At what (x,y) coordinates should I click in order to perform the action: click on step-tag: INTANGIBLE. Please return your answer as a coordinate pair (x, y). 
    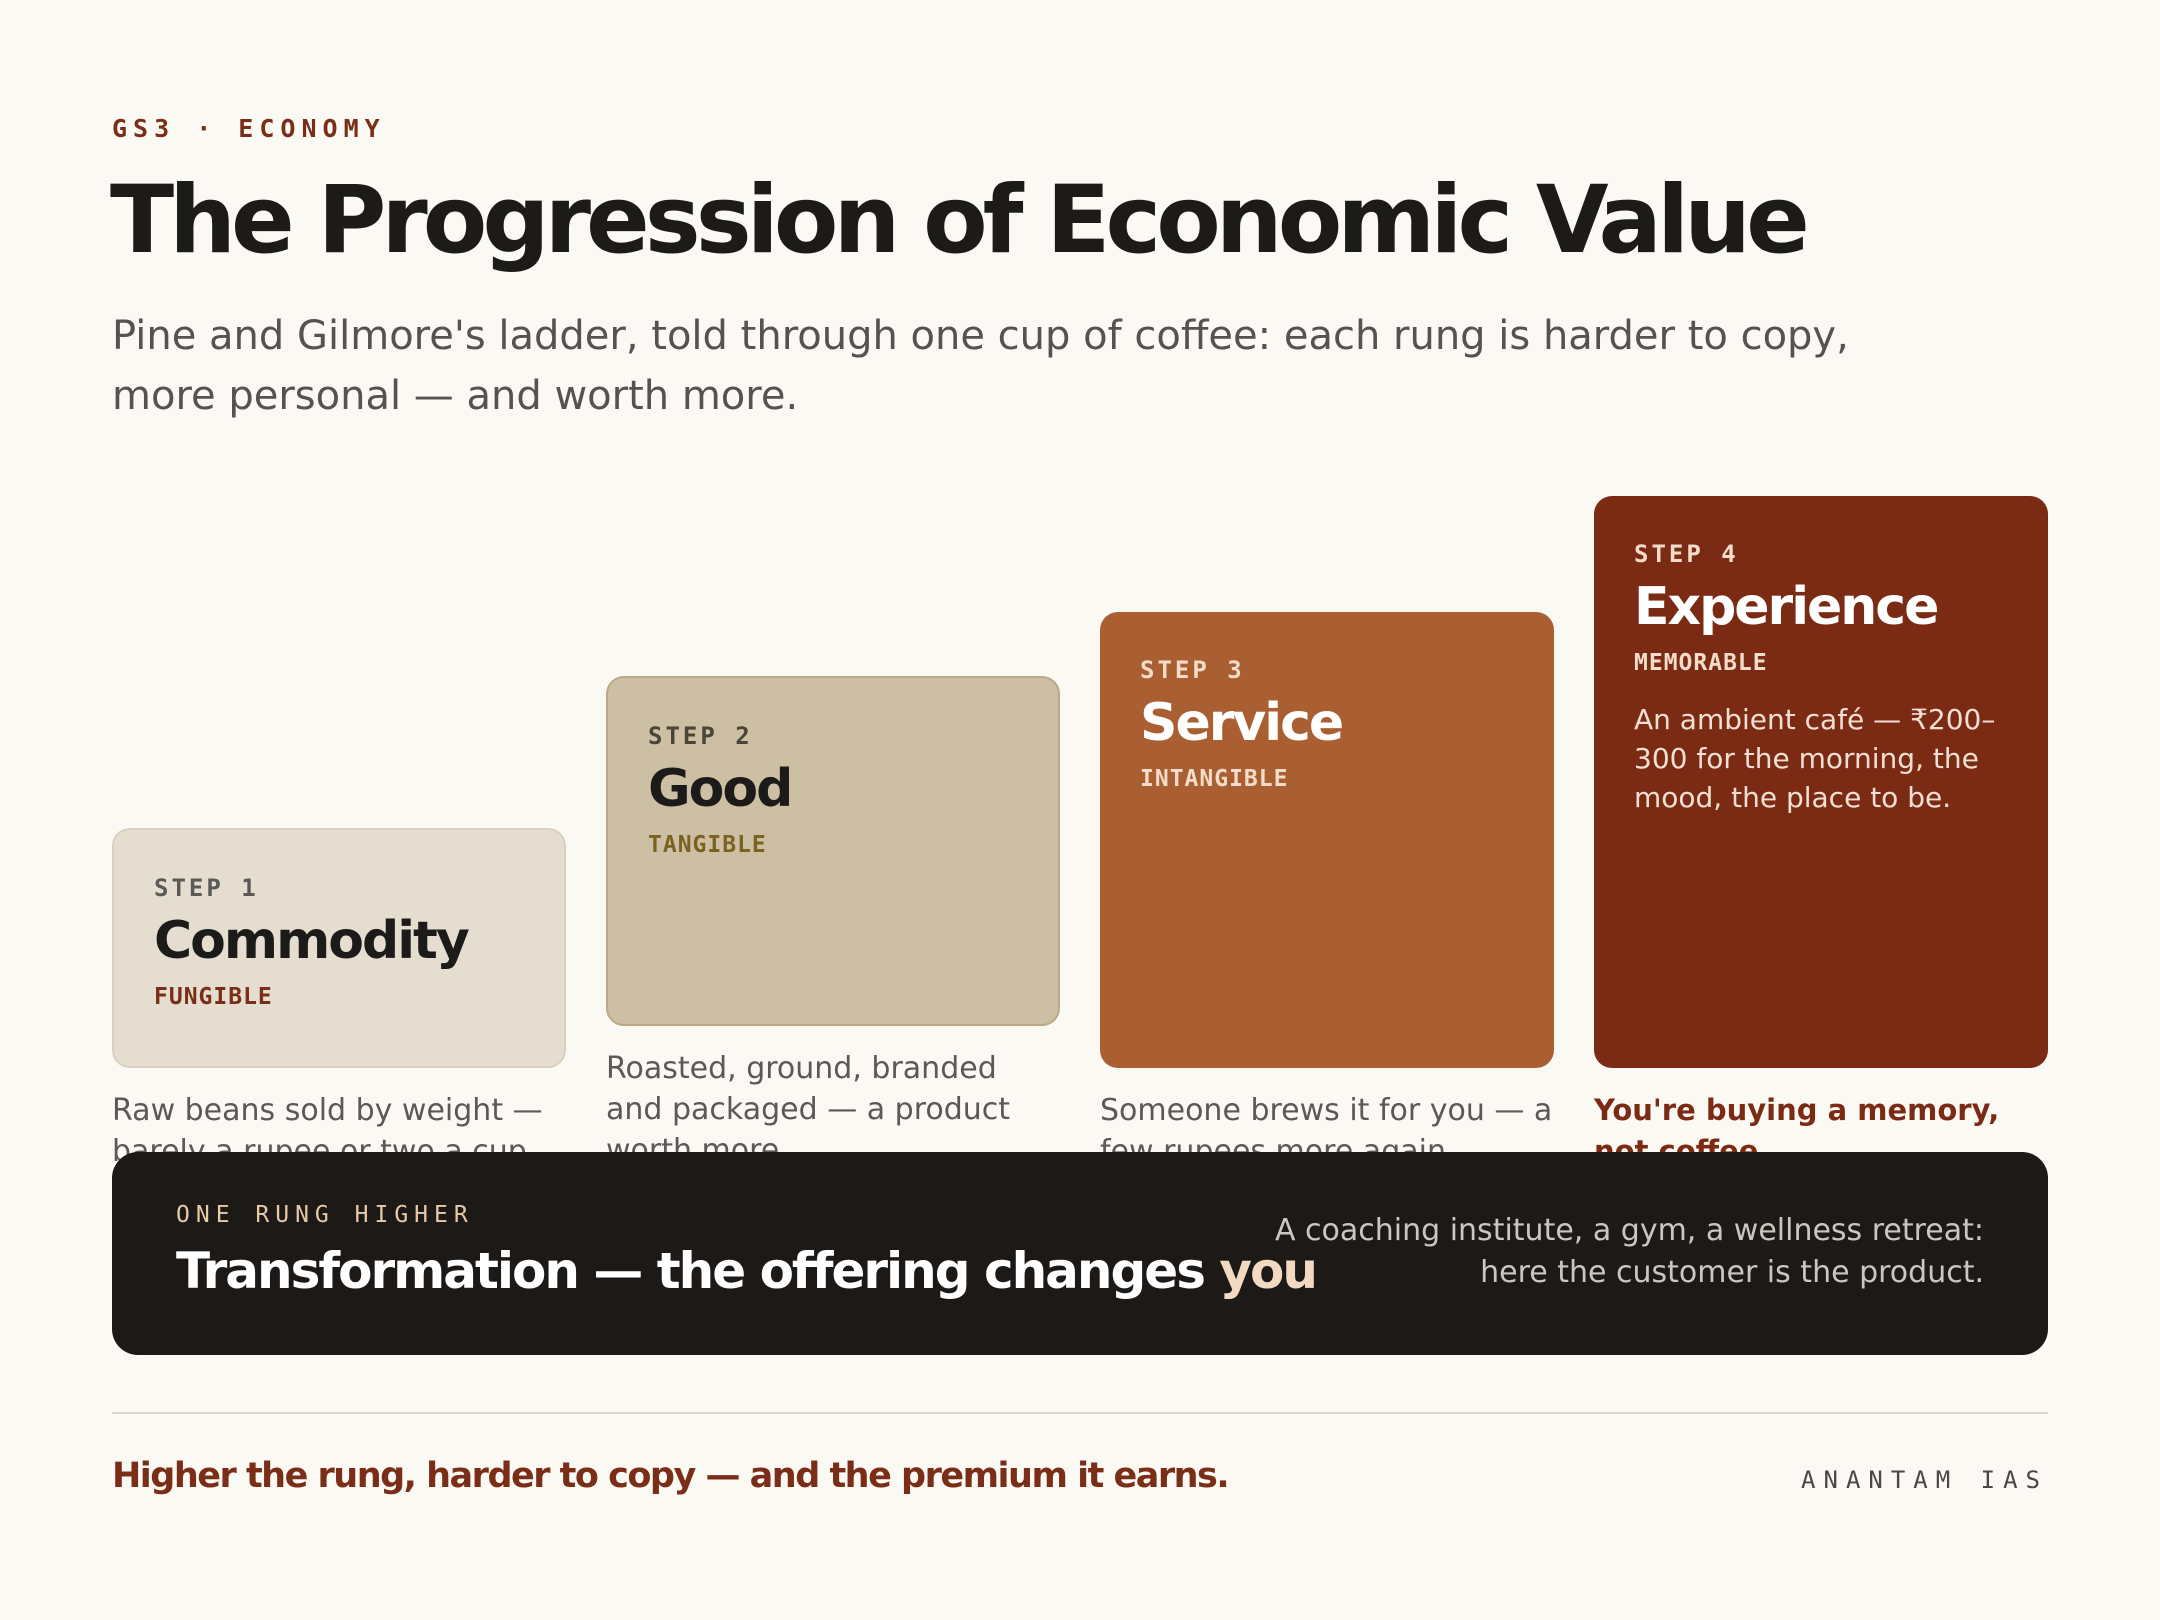
    Looking at the image, I should click on (1214, 779).